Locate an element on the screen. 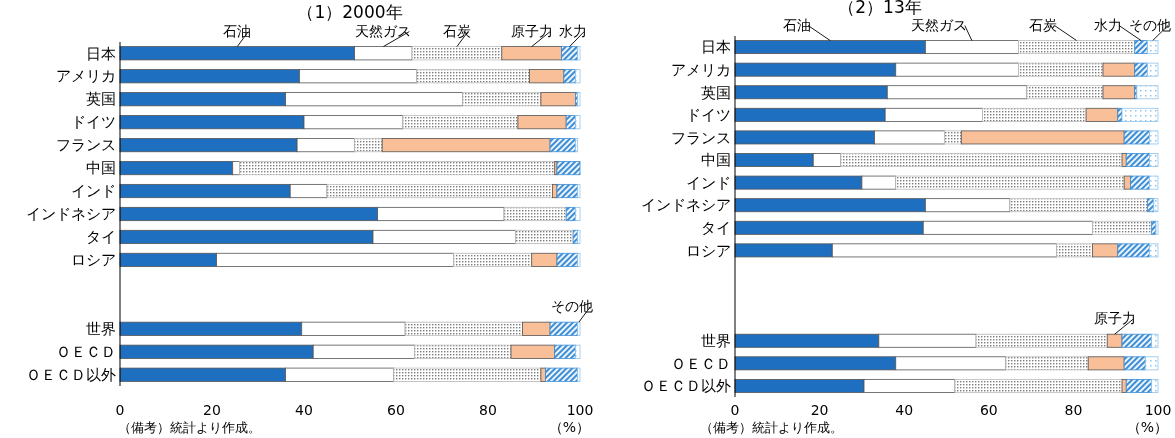 The image size is (1175, 438). x-tick-label: 40 is located at coordinates (304, 409).